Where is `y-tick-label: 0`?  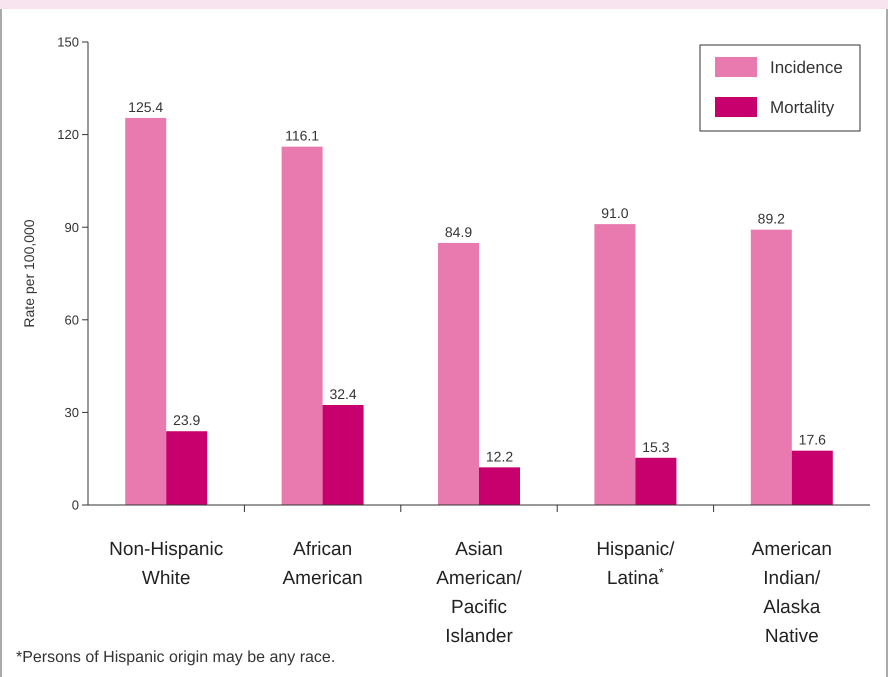
y-tick-label: 0 is located at coordinates (75, 505).